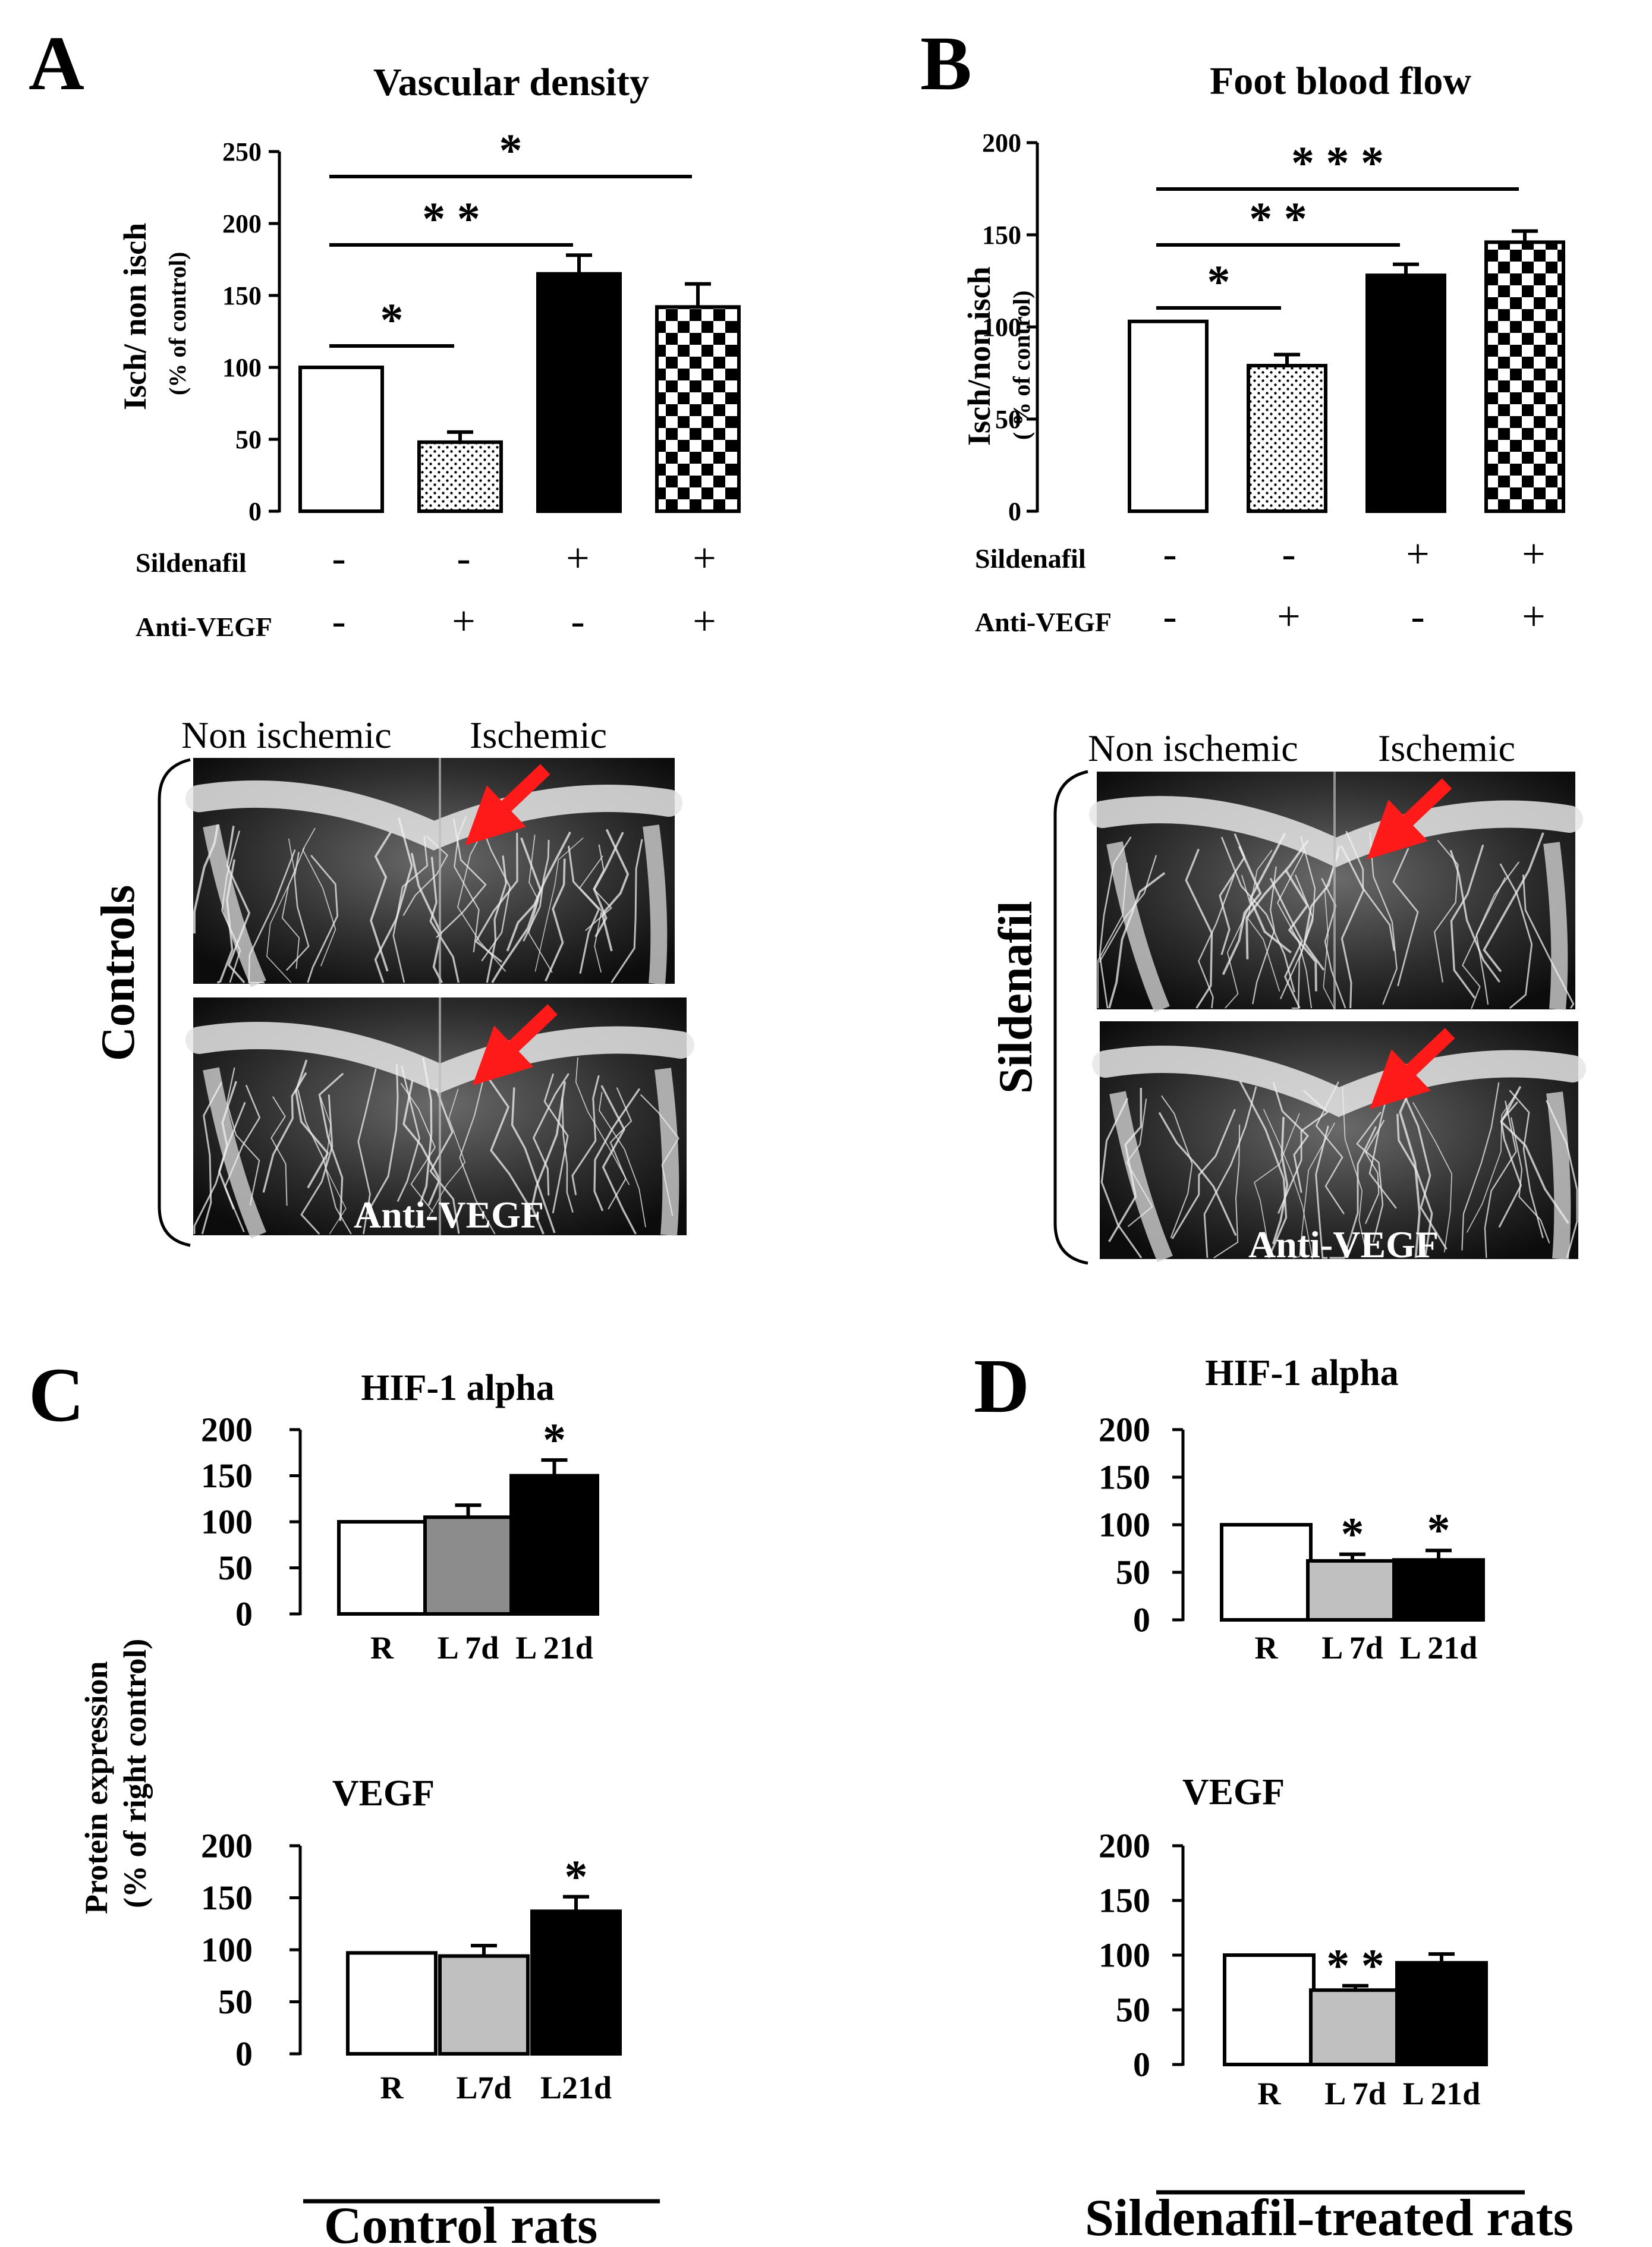 The image size is (1652, 2247). What do you see at coordinates (286, 735) in the screenshot?
I see `non-ischemic-label-a: Non ischemic` at bounding box center [286, 735].